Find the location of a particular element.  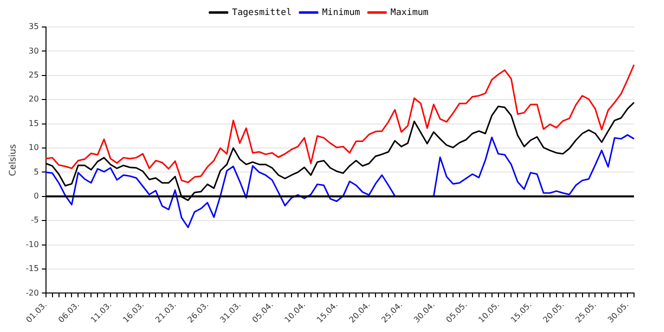

y-tick-label: -20 is located at coordinates (32, 293).